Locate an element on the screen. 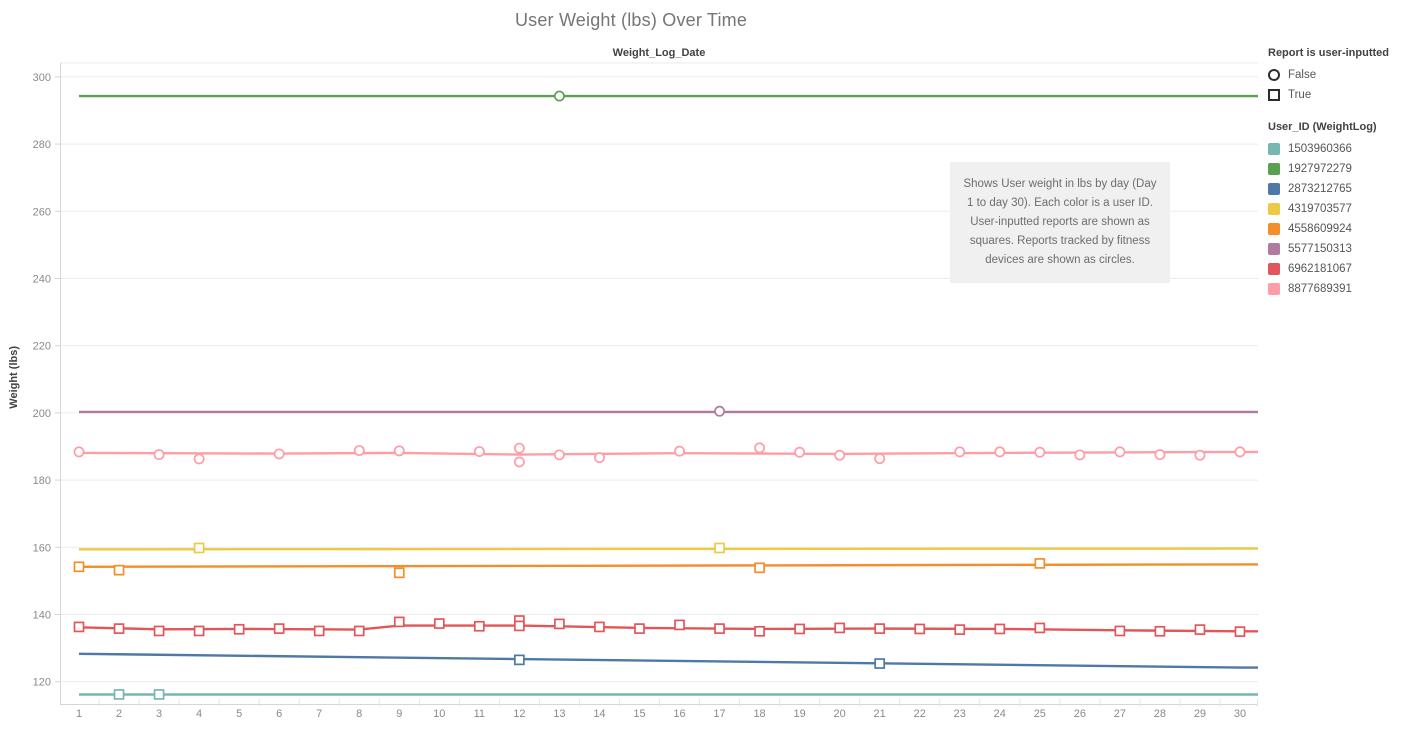 Image resolution: width=1410 pixels, height=750 pixels. user-id-legend-item: 1503960366 is located at coordinates (1338, 149).